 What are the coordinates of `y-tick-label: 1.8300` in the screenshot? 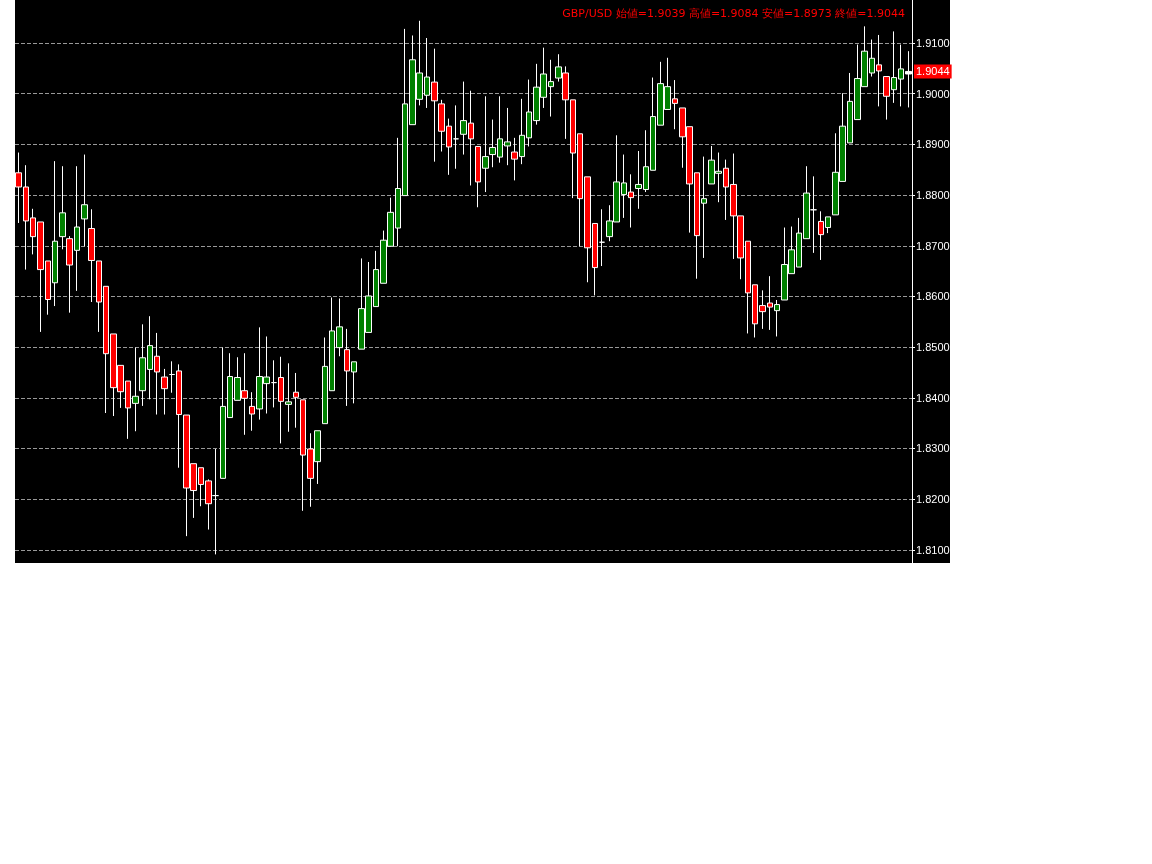 It's located at (933, 448).